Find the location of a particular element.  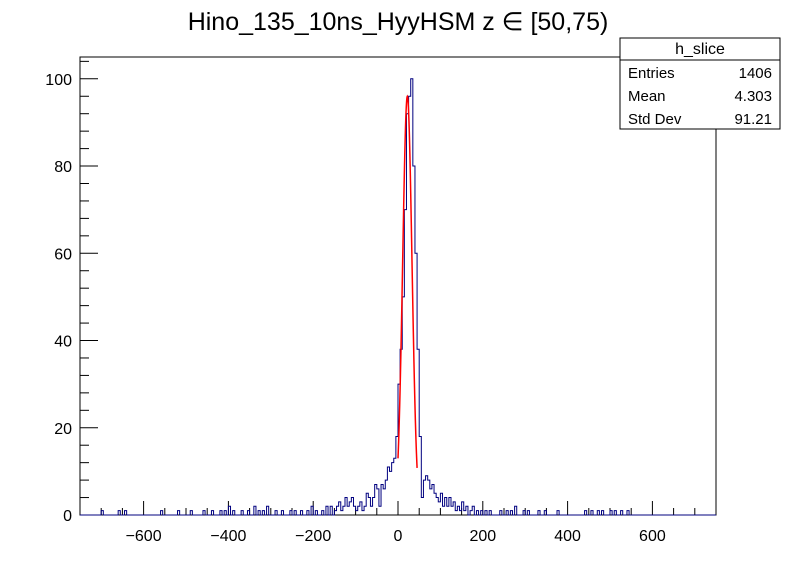

y-tick-label: 60 is located at coordinates (63, 254).